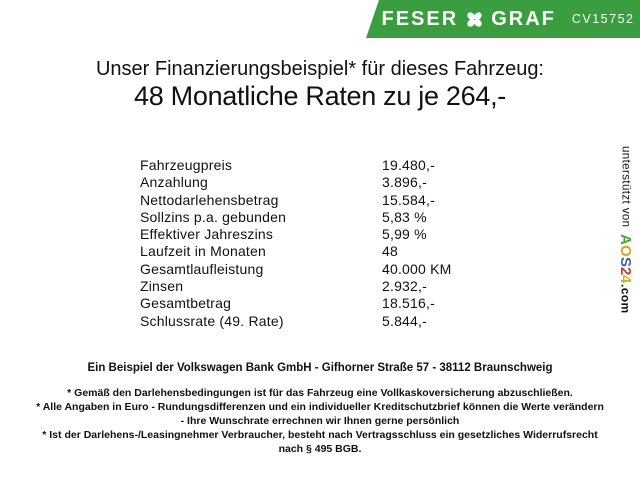 Image resolution: width=640 pixels, height=480 pixels. I want to click on aos24-logo-letter: O, so click(625, 251).